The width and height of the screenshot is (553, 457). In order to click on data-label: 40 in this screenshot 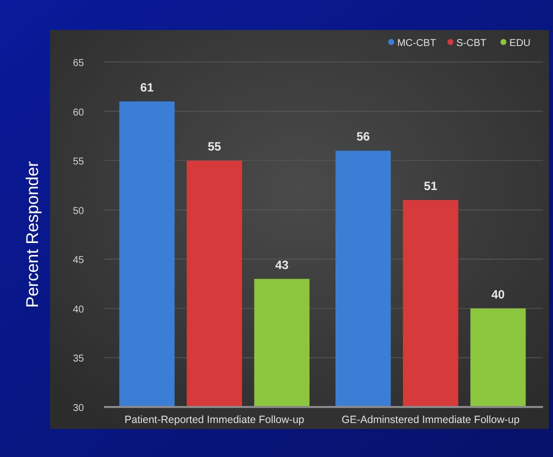, I will do `click(498, 294)`.